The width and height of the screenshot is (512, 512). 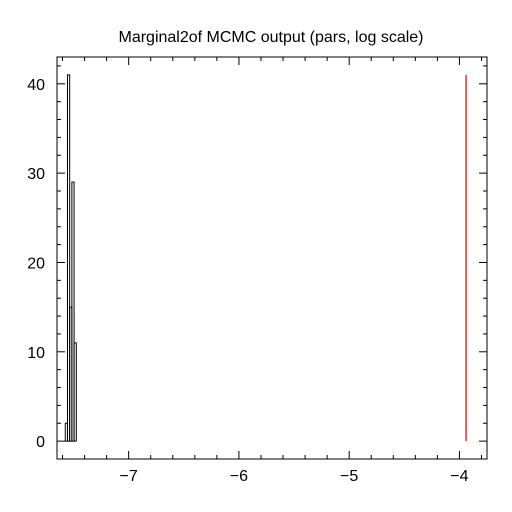 What do you see at coordinates (129, 476) in the screenshot?
I see `x-tick-label: −7` at bounding box center [129, 476].